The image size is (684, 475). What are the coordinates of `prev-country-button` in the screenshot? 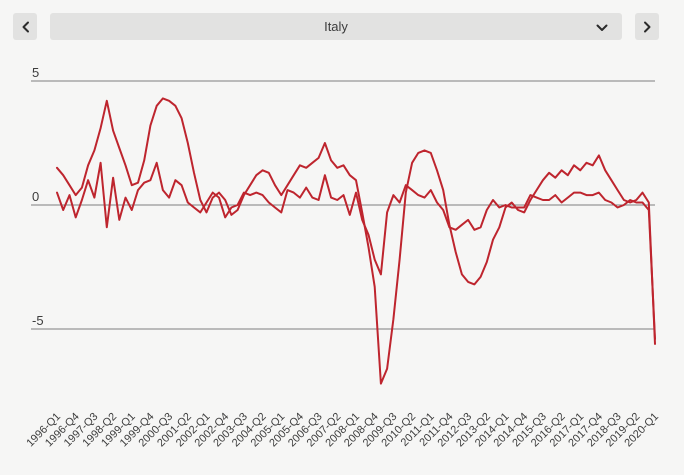 It's located at (25, 26).